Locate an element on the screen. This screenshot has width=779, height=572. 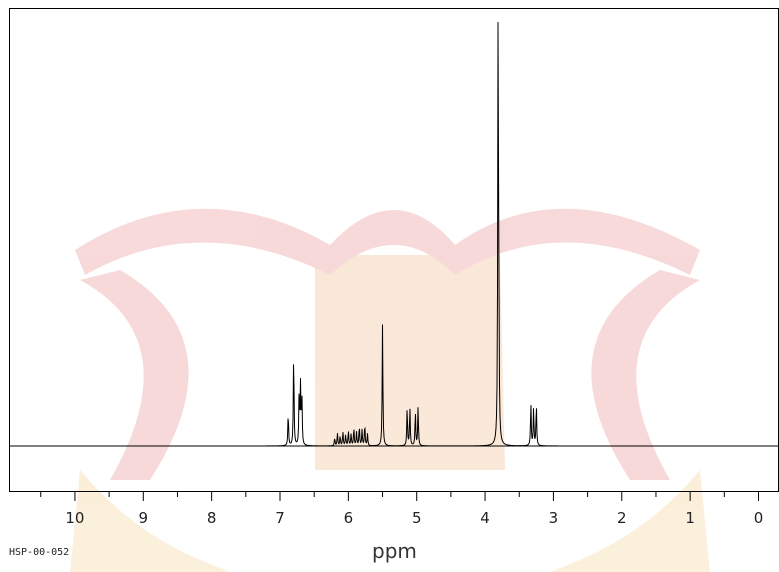
x-axis-ticks is located at coordinates (399, 496).